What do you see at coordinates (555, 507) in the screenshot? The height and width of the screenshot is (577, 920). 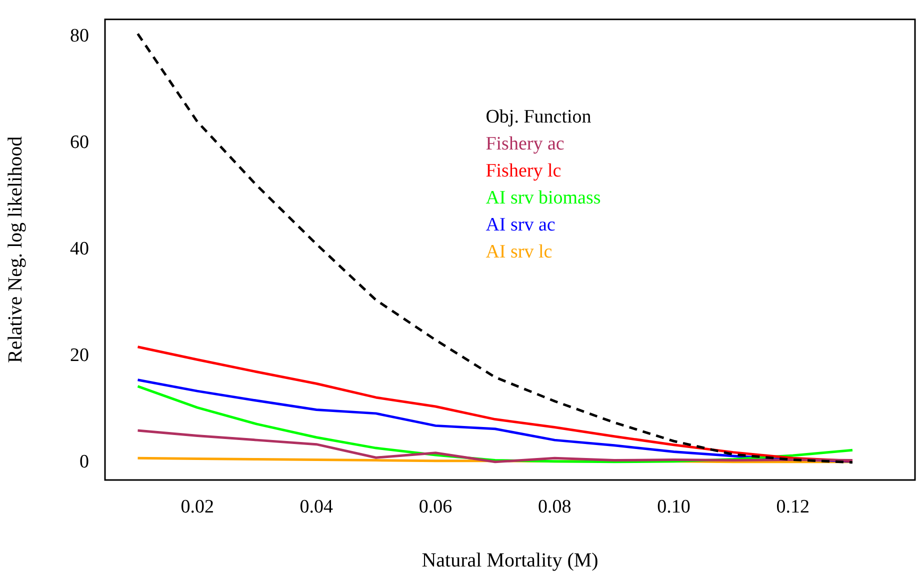 I see `x-tick-label: 0.08` at bounding box center [555, 507].